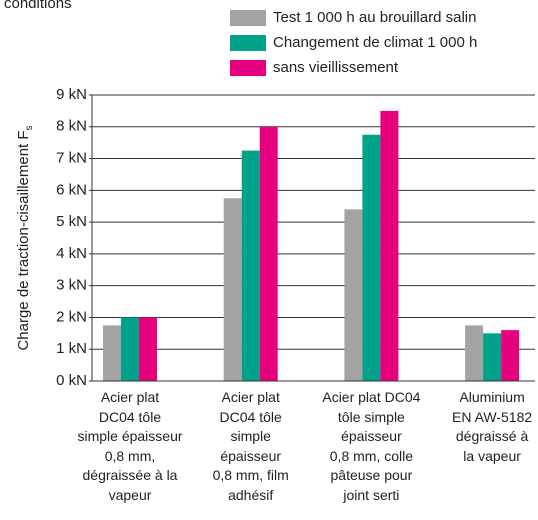 This screenshot has width=538, height=520. Describe the element at coordinates (71, 158) in the screenshot. I see `y-tick-label: 7 kN` at that location.